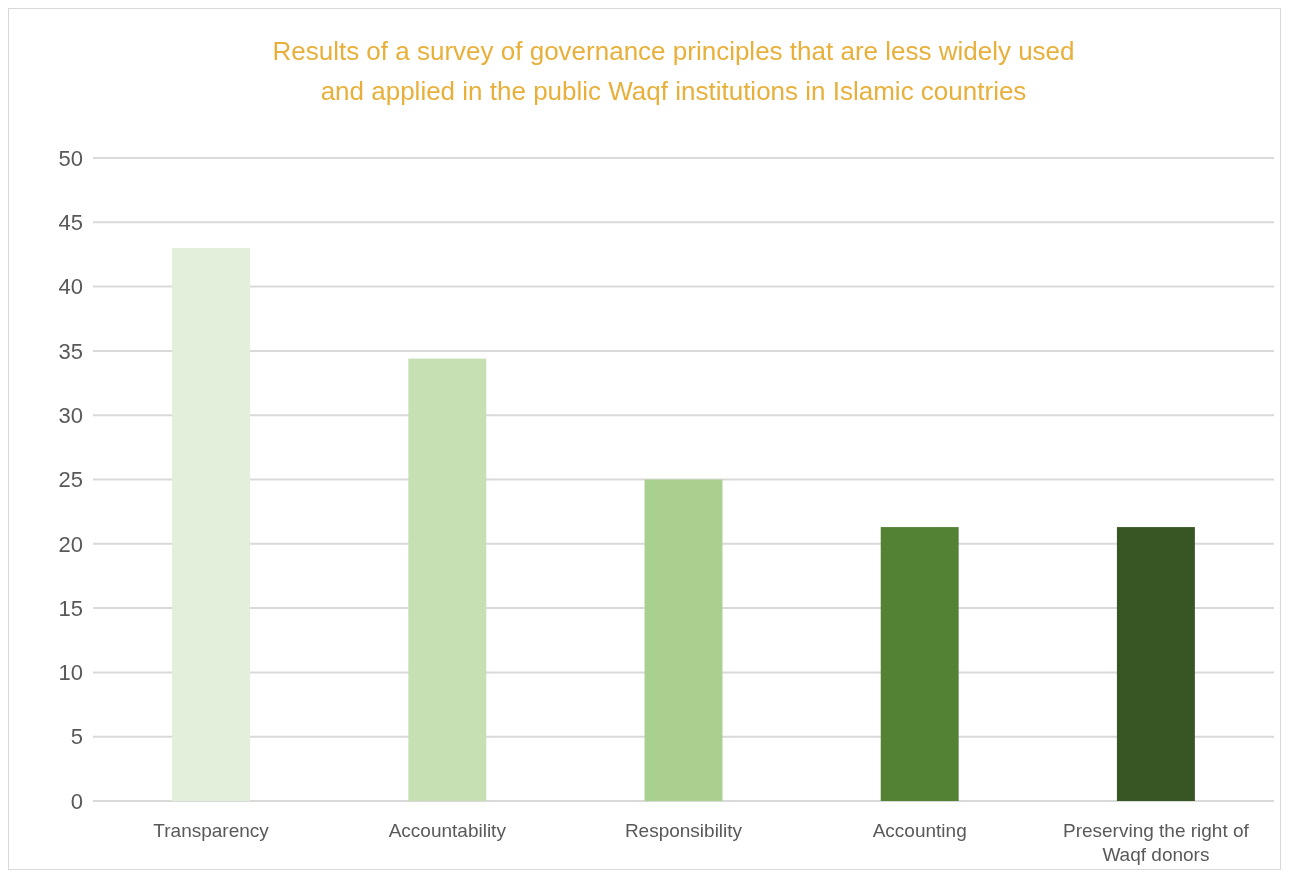  Describe the element at coordinates (70, 608) in the screenshot. I see `y-tick-label: 15` at that location.